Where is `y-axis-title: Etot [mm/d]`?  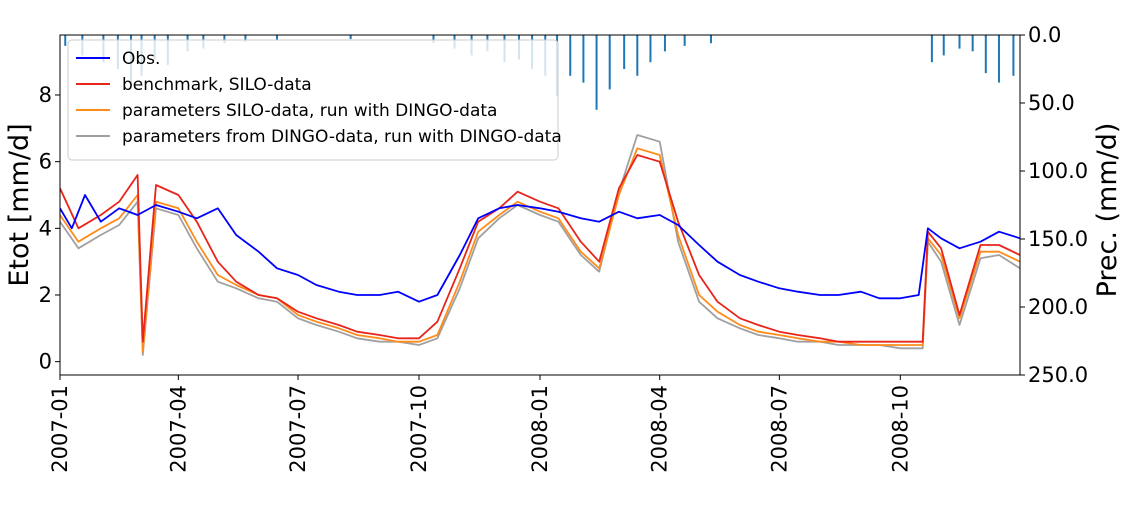
y-axis-title: Etot [mm/d] is located at coordinates (19, 204).